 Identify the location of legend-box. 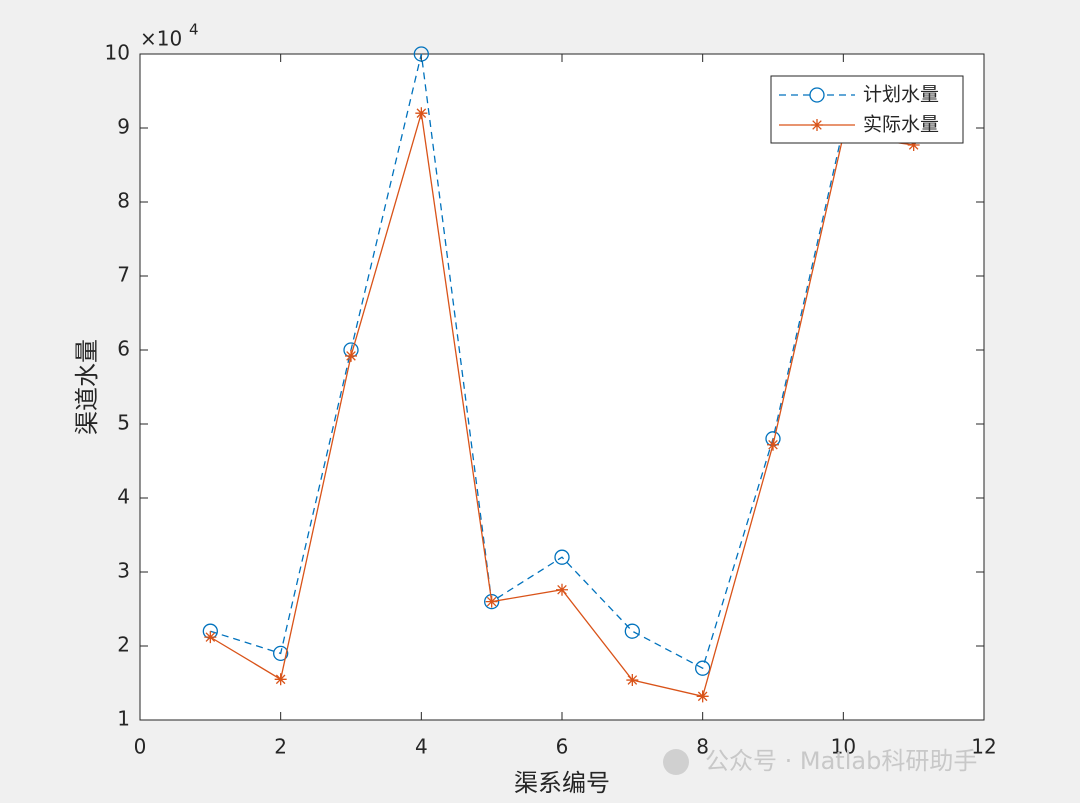
(867, 109).